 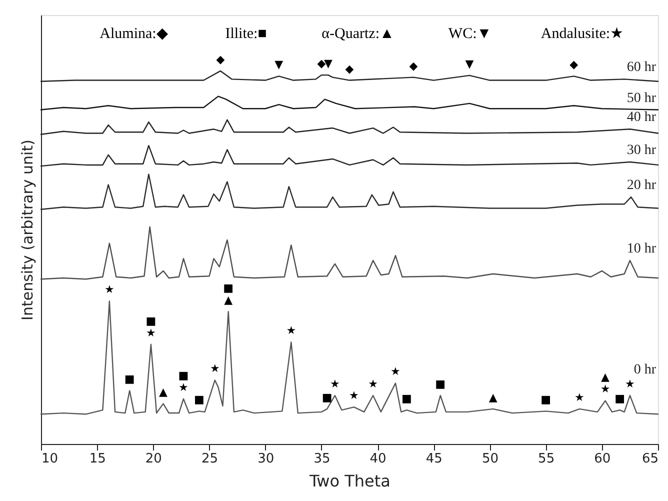 What do you see at coordinates (434, 459) in the screenshot?
I see `x-tick-label: 45` at bounding box center [434, 459].